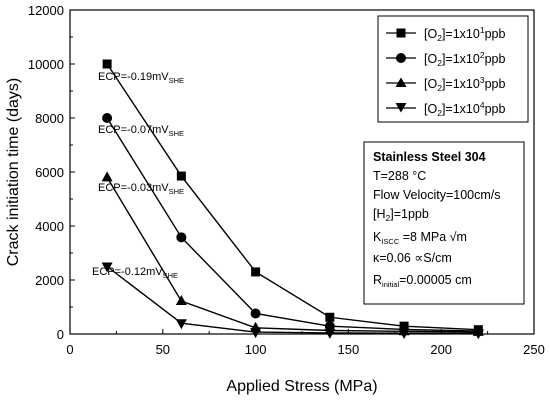 This screenshot has height=403, width=550. What do you see at coordinates (49, 118) in the screenshot?
I see `y-tick-label: 8000` at bounding box center [49, 118].